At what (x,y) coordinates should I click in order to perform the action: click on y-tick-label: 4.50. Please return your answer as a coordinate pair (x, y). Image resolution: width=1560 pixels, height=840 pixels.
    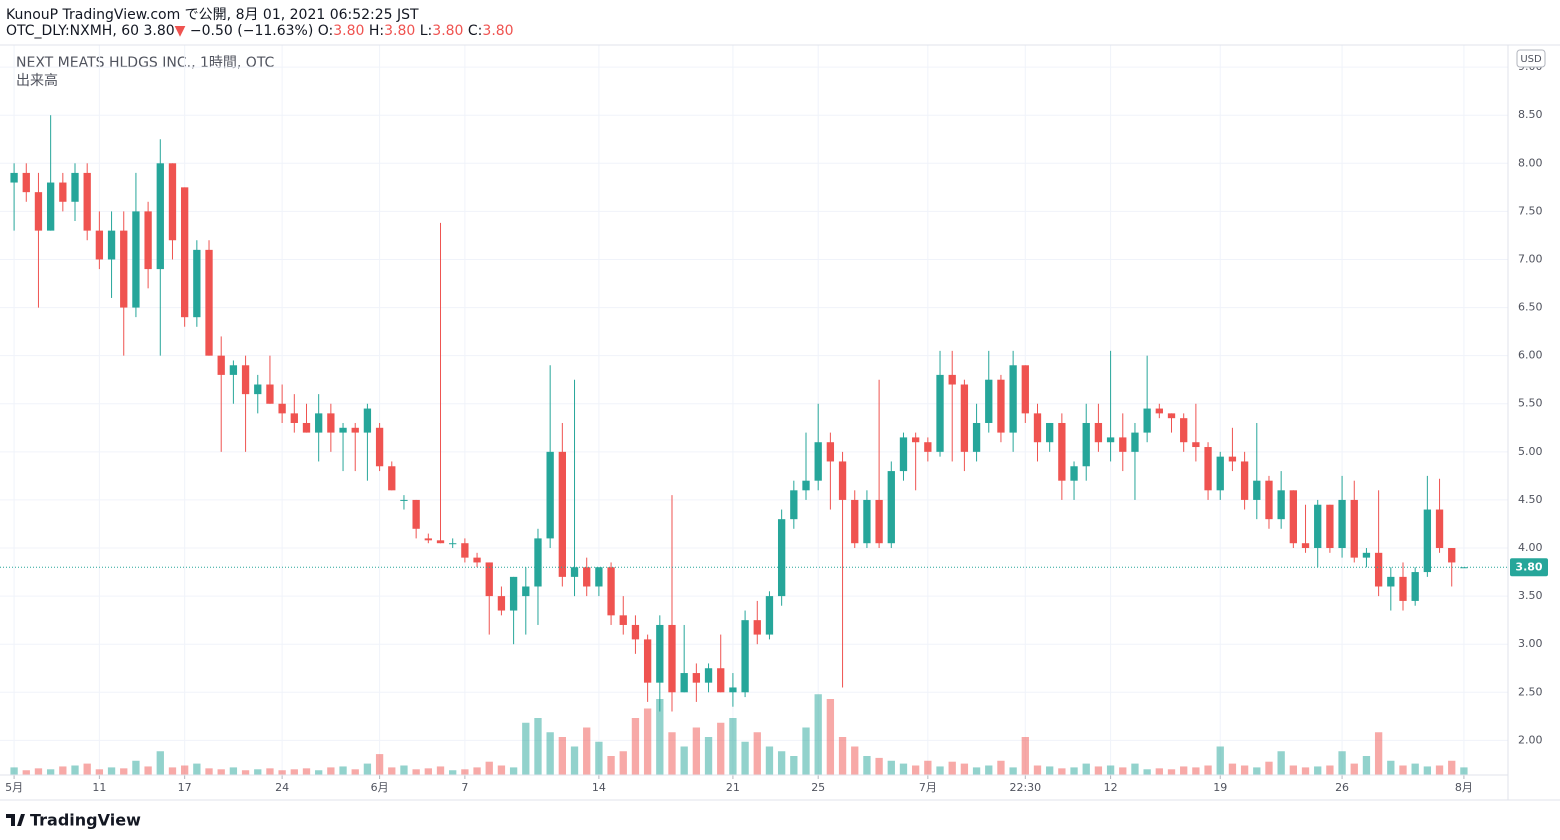
    Looking at the image, I should click on (1530, 499).